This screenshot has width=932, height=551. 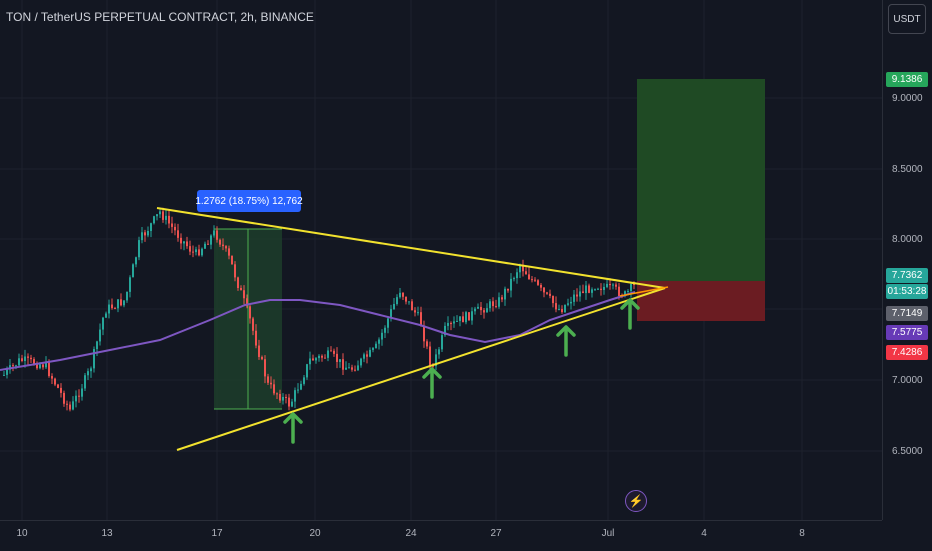 What do you see at coordinates (907, 260) in the screenshot?
I see `price-axis` at bounding box center [907, 260].